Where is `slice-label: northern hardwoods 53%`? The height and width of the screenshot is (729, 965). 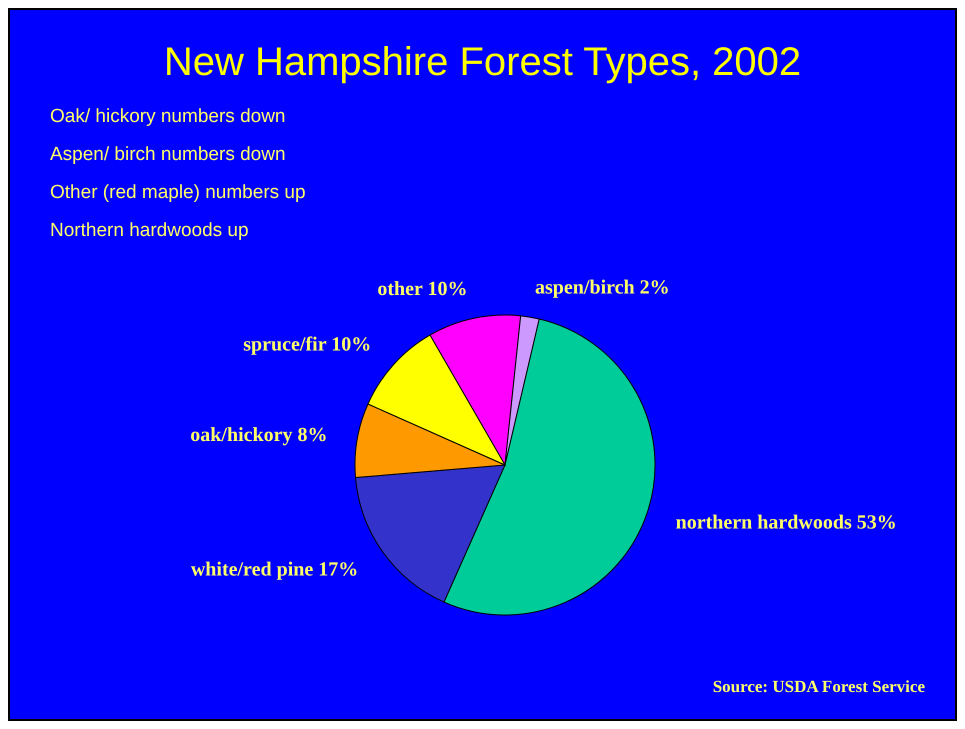
slice-label: northern hardwoods 53% is located at coordinates (786, 522).